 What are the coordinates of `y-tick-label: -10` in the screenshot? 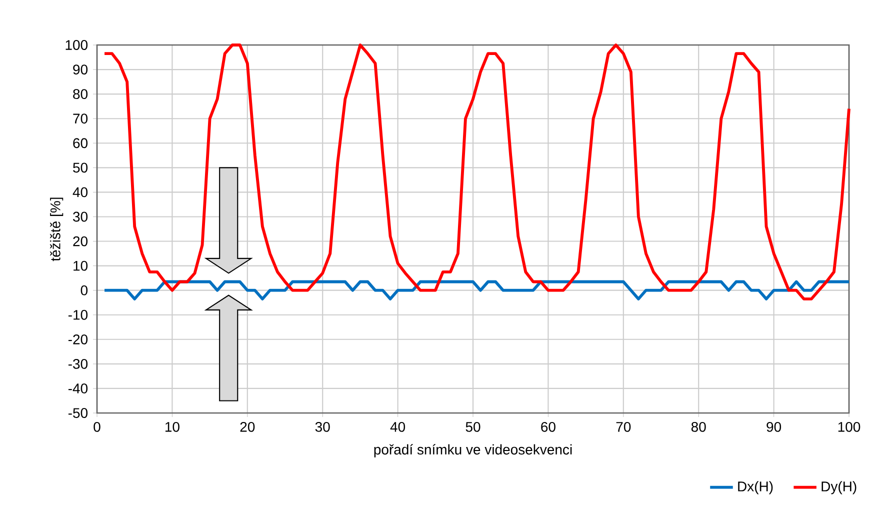 It's located at (78, 315).